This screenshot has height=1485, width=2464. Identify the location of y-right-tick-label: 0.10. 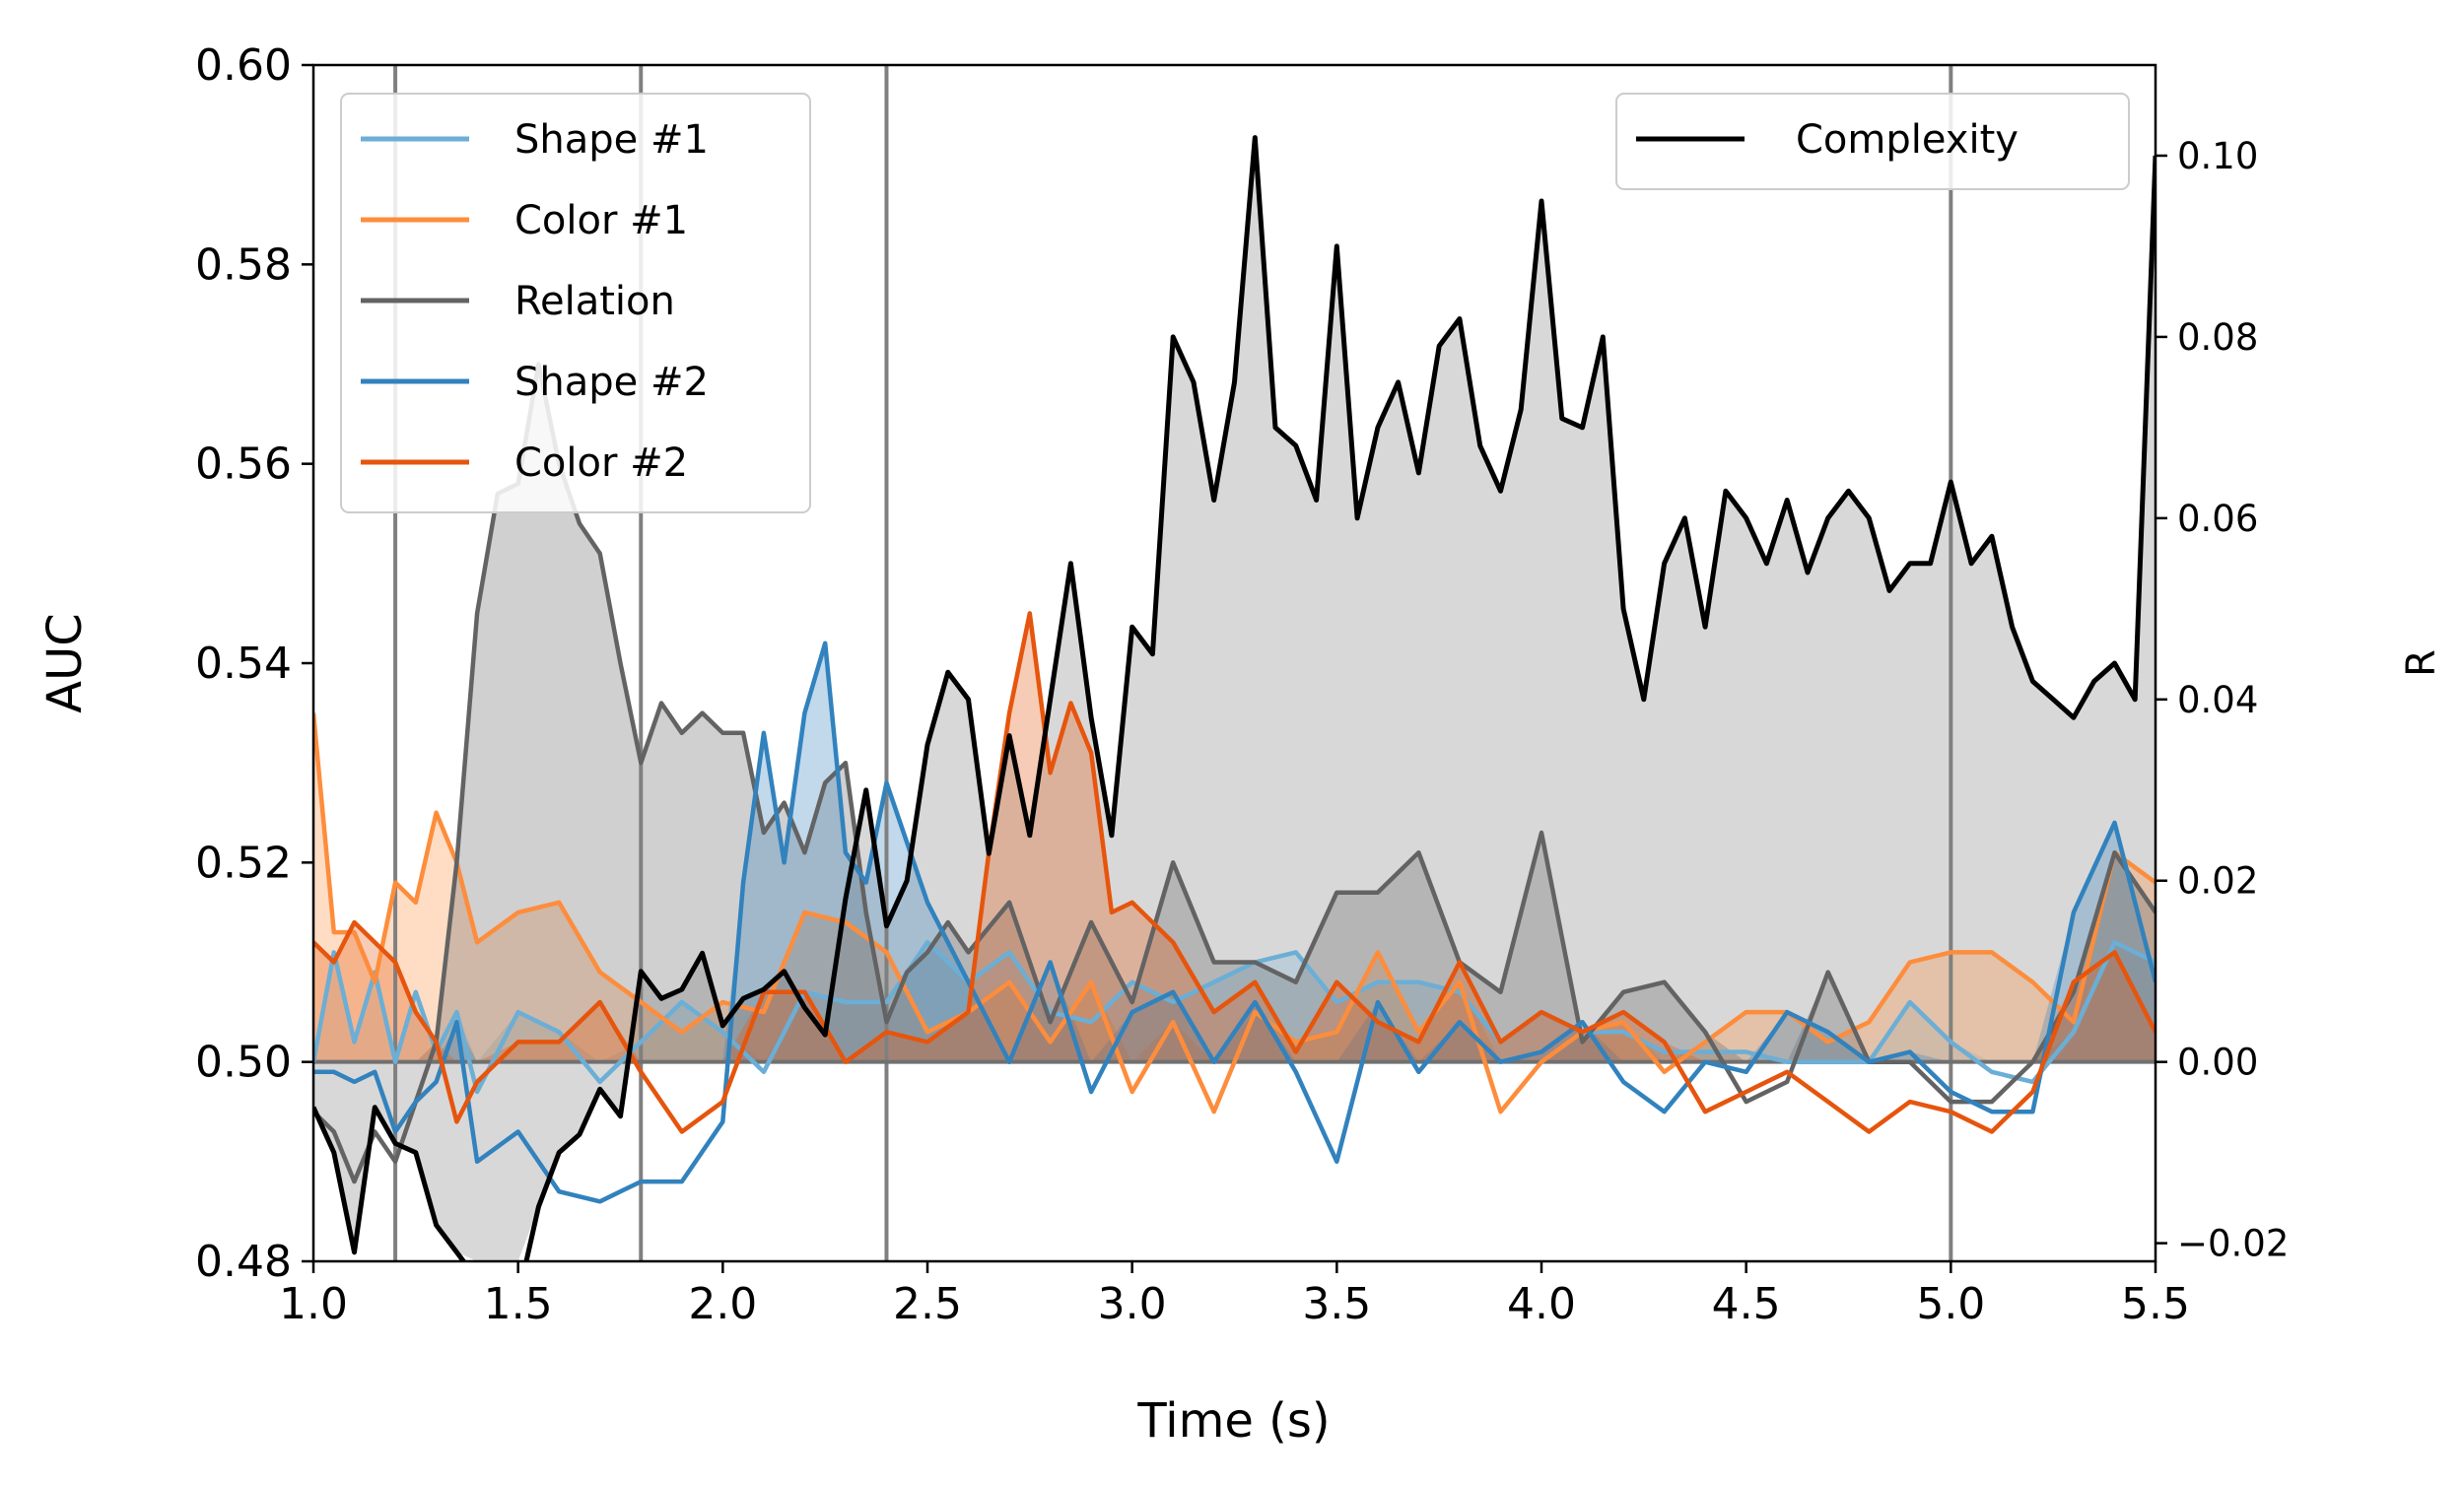
(2217, 156).